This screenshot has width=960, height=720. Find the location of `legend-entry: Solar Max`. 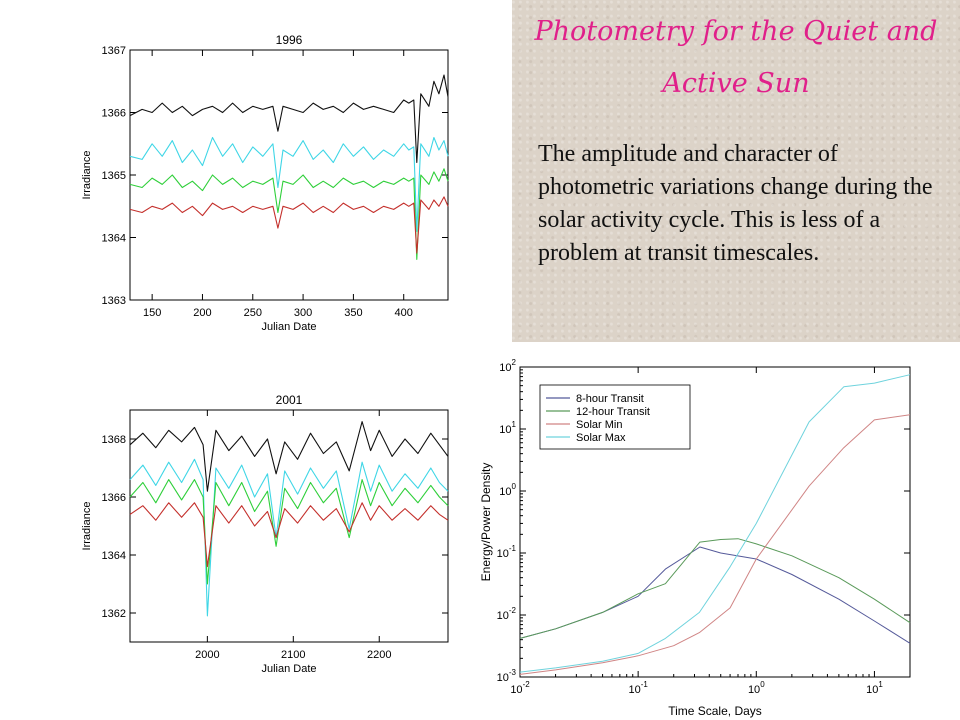

legend-entry: Solar Max is located at coordinates (601, 438).